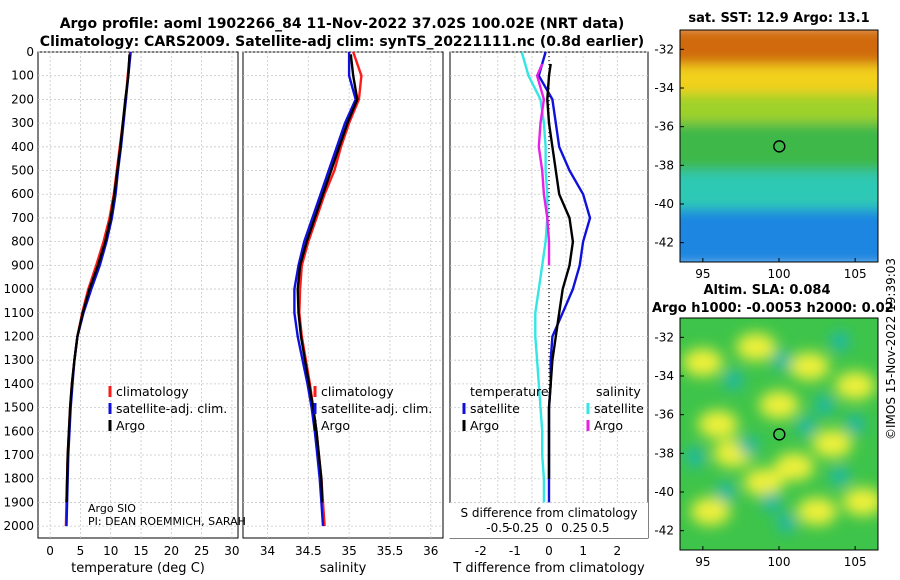  Describe the element at coordinates (18, 479) in the screenshot. I see `y-tick-label: 1800` at that location.